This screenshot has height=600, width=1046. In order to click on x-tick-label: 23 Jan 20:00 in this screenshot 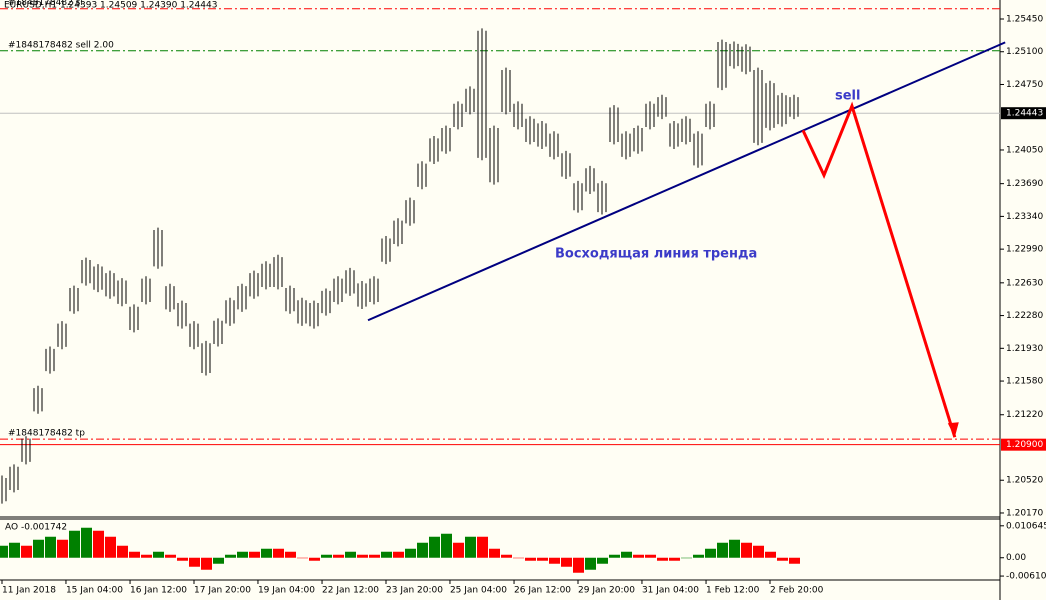, I will do `click(414, 591)`.